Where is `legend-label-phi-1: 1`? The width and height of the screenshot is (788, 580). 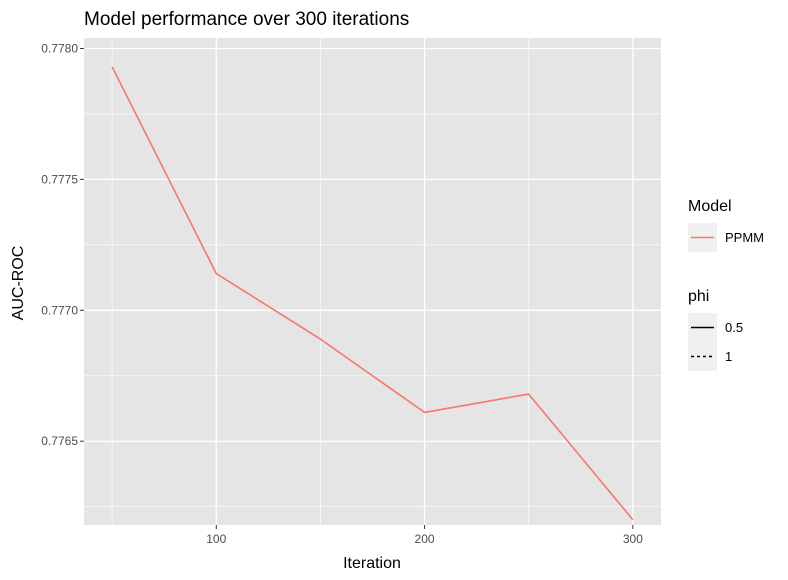 legend-label-phi-1: 1 is located at coordinates (728, 356).